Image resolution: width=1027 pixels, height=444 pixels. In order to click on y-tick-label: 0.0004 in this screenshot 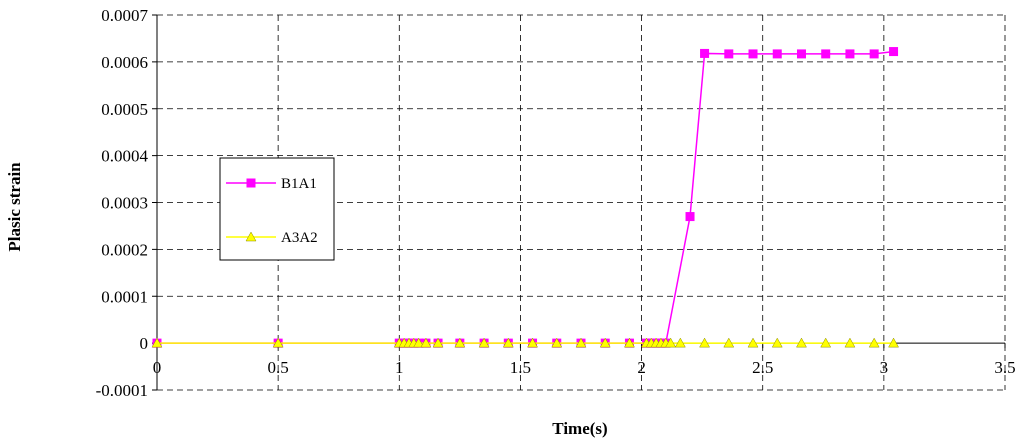, I will do `click(124, 156)`.